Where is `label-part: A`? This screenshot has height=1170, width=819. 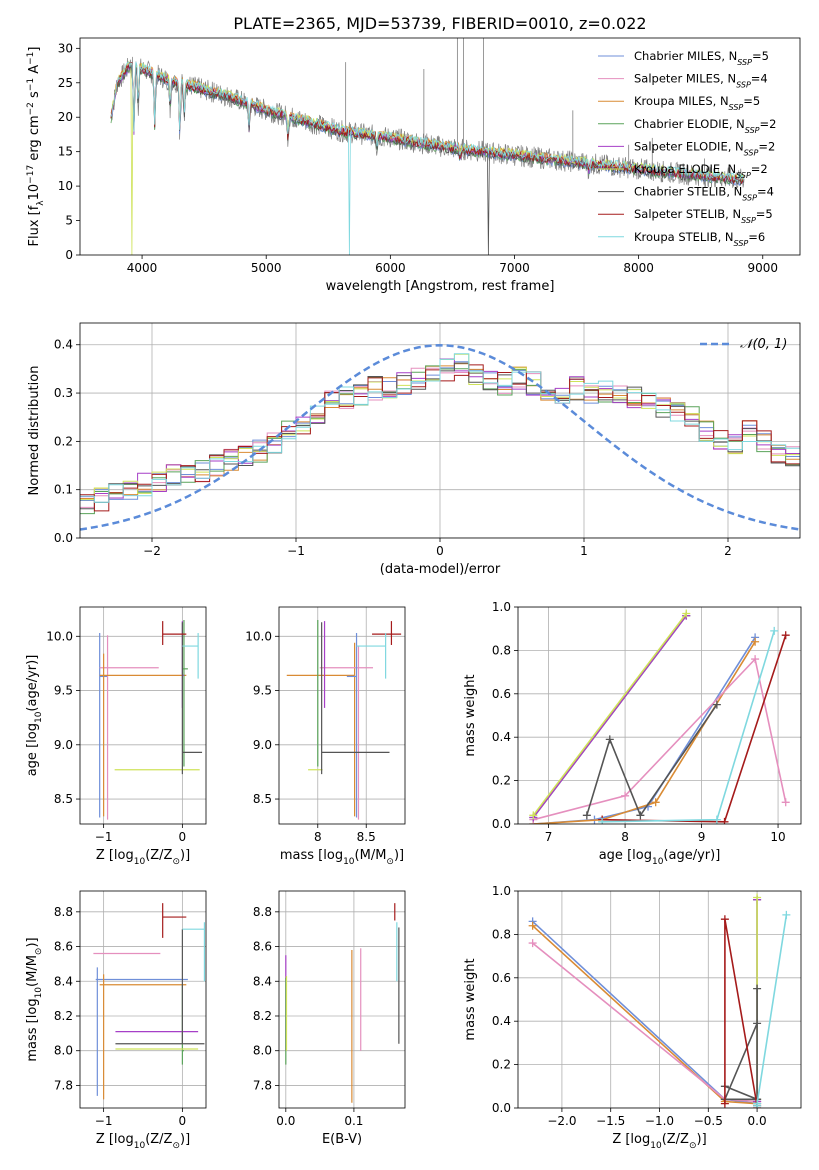
label-part: A is located at coordinates (34, 71).